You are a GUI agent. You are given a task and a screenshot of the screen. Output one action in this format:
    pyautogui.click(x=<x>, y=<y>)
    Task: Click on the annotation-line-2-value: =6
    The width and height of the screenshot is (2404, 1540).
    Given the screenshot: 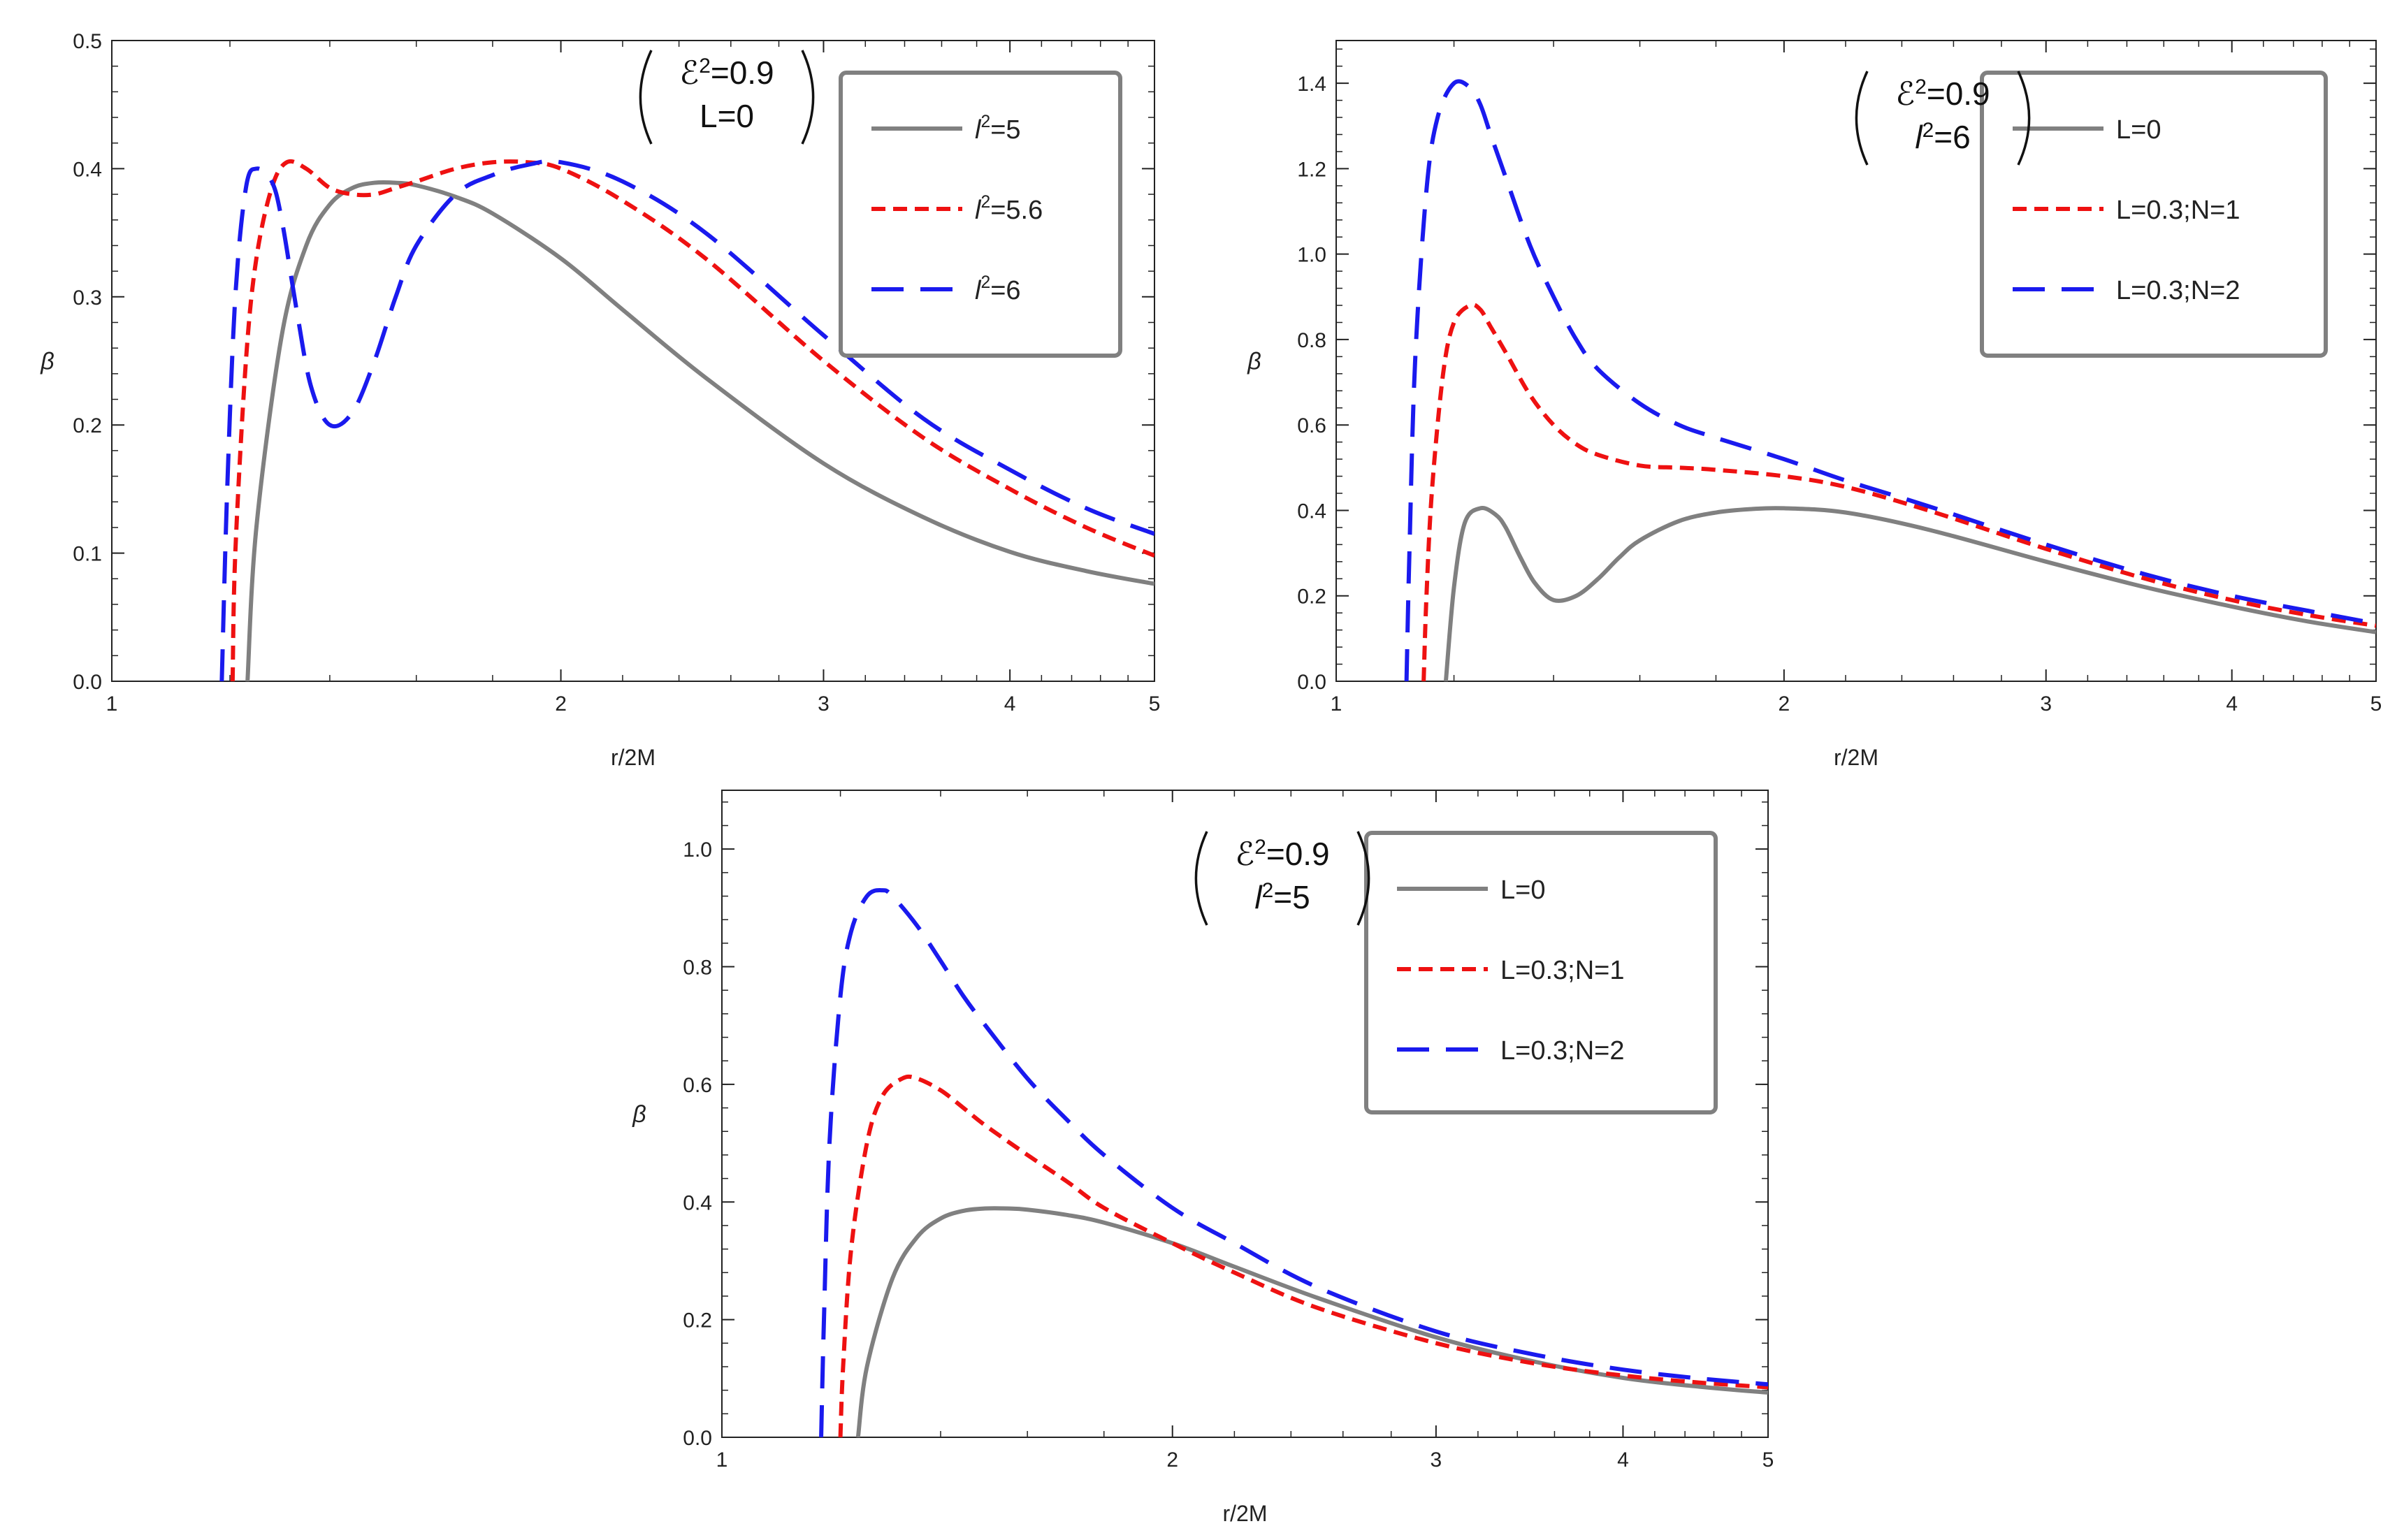 What is the action you would take?
    pyautogui.click(x=1952, y=137)
    